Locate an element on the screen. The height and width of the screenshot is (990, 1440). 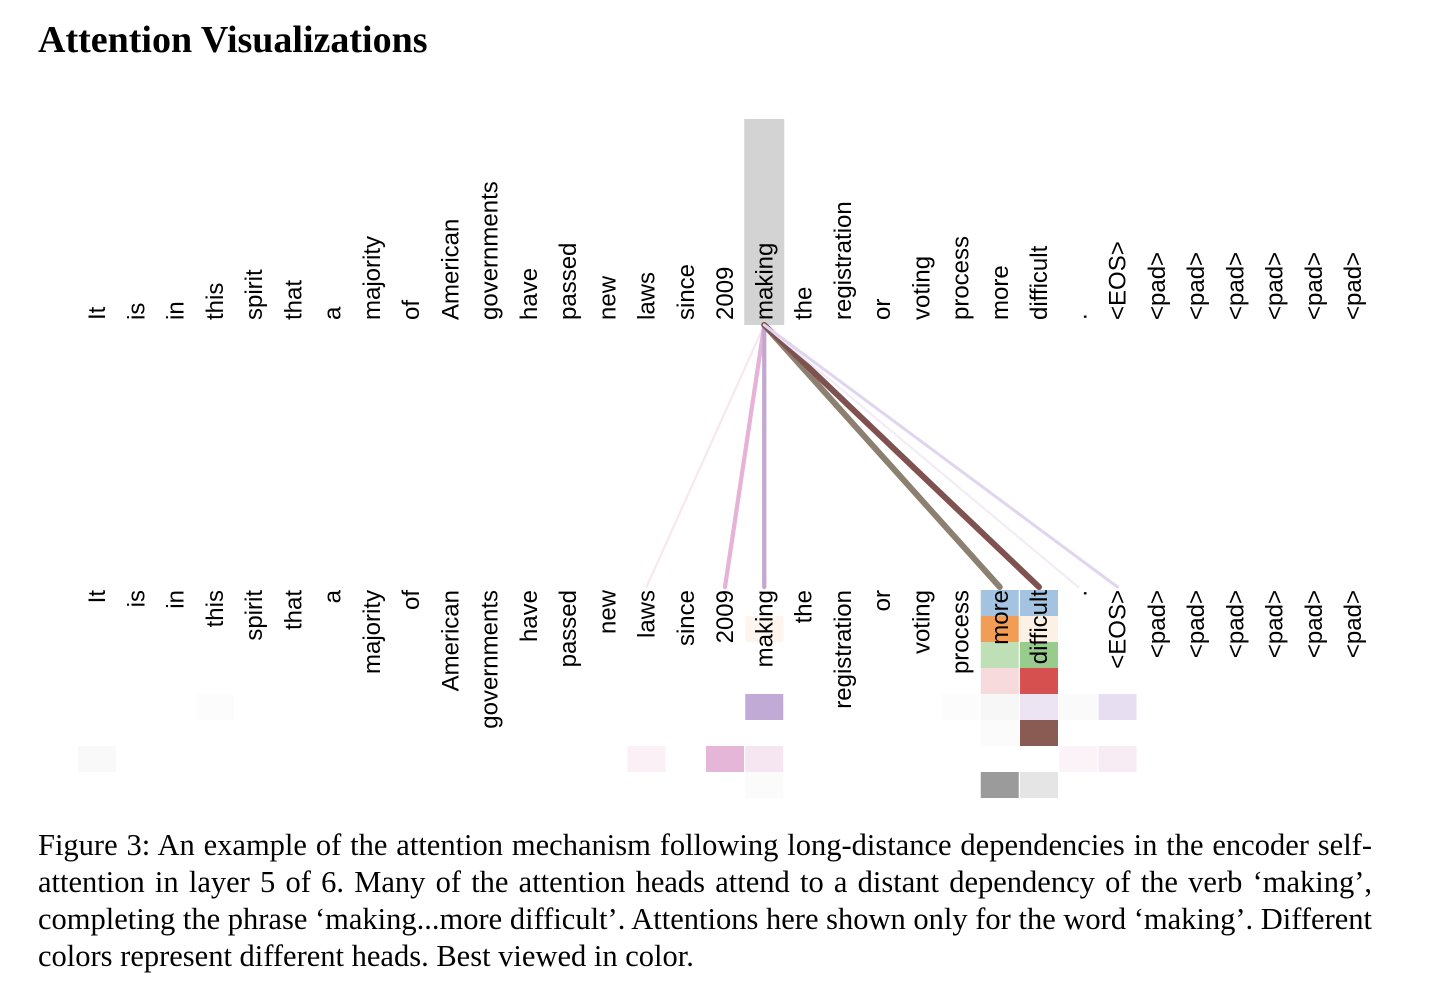
target-token: since is located at coordinates (686, 618).